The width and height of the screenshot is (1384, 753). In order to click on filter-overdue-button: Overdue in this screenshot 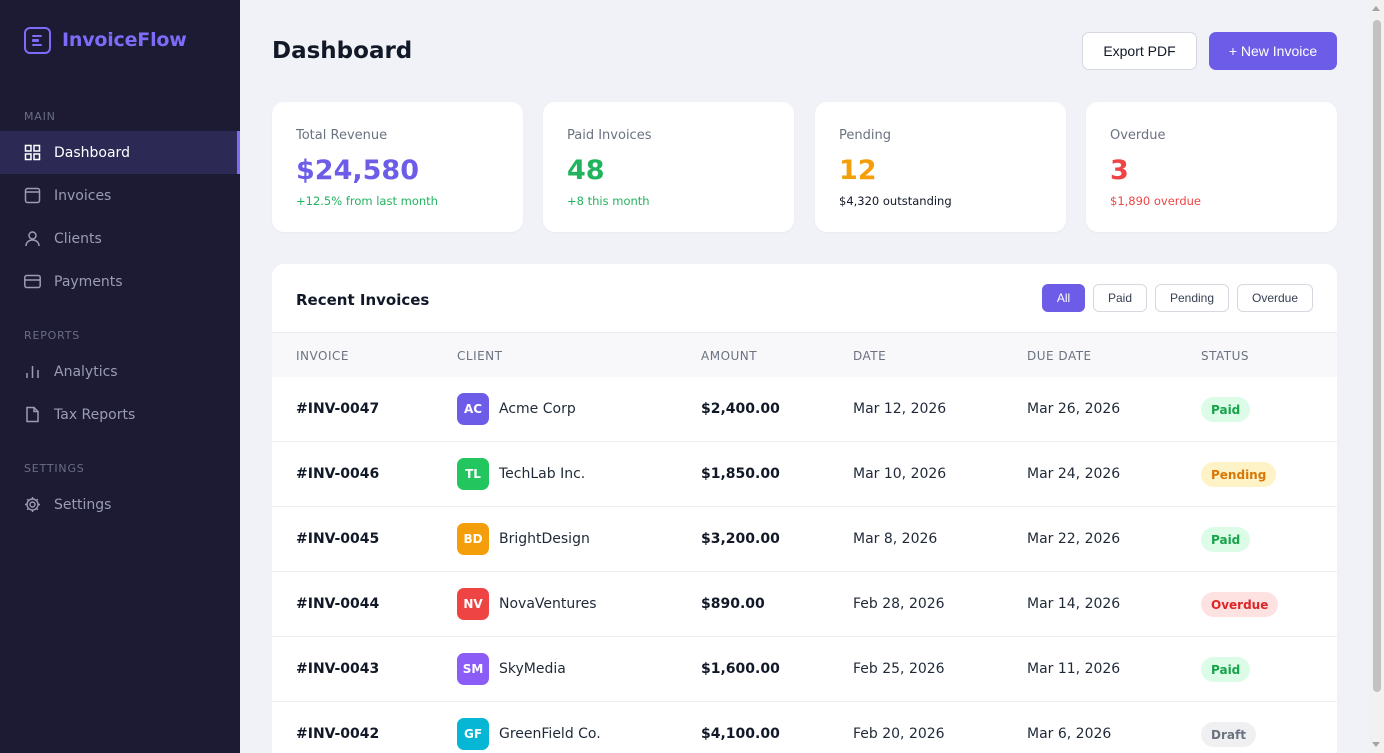, I will do `click(1275, 298)`.